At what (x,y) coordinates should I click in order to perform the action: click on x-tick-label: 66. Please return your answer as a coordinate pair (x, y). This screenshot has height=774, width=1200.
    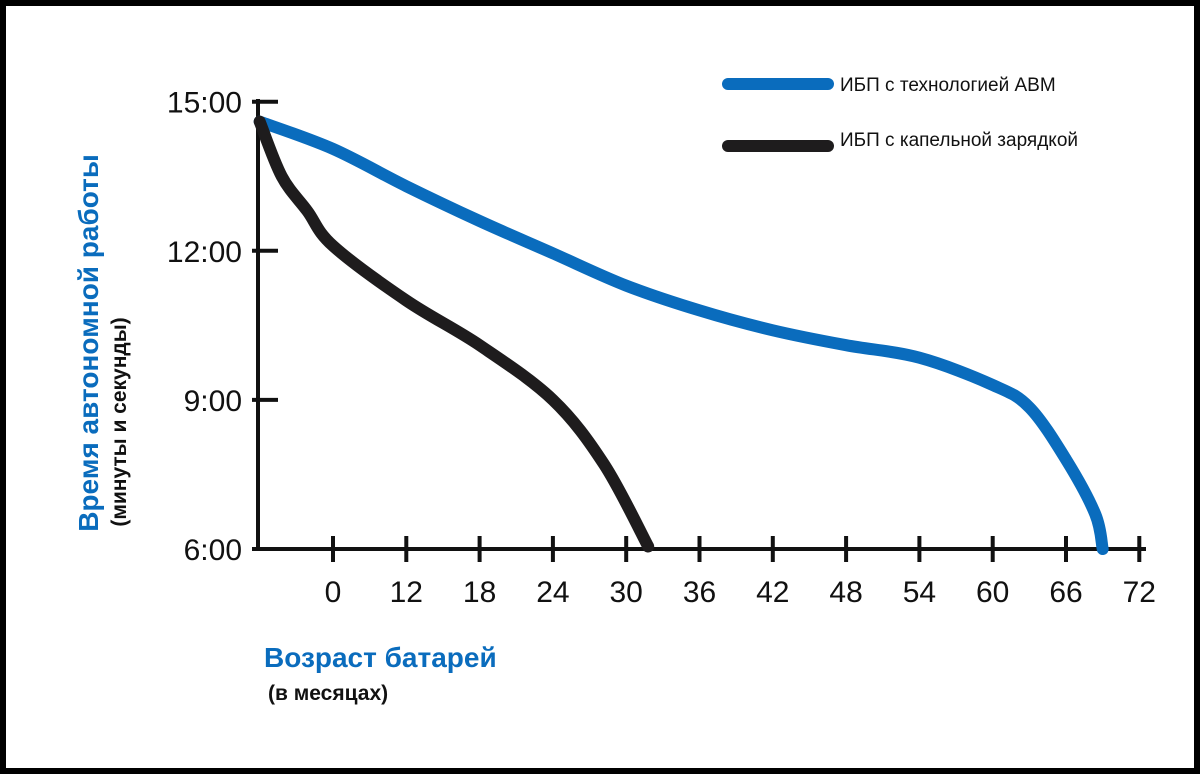
    Looking at the image, I should click on (1065, 592).